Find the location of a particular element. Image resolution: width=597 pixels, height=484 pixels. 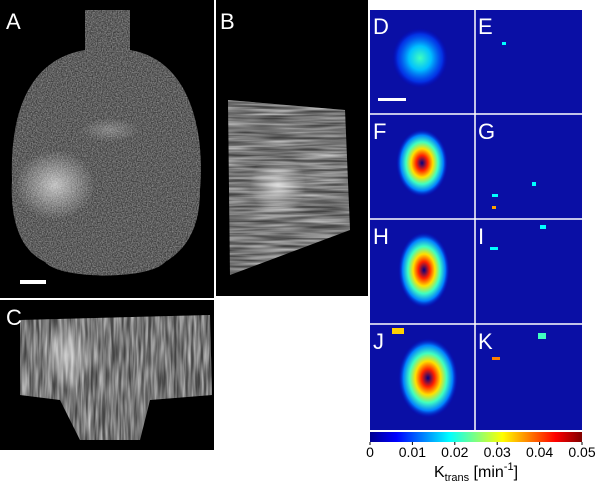

panel-label: D is located at coordinates (381, 26).